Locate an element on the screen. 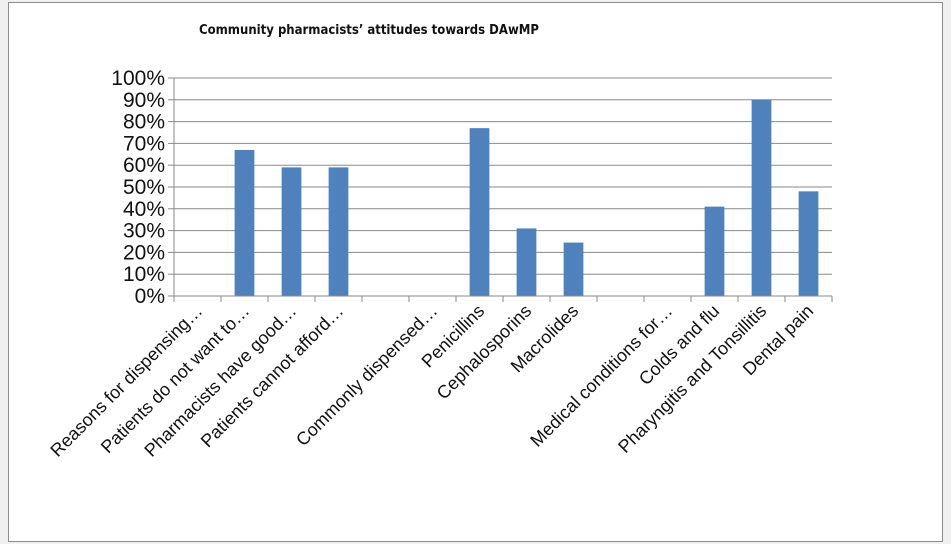 Image resolution: width=951 pixels, height=544 pixels. y-tick-label: 40% is located at coordinates (144, 209).